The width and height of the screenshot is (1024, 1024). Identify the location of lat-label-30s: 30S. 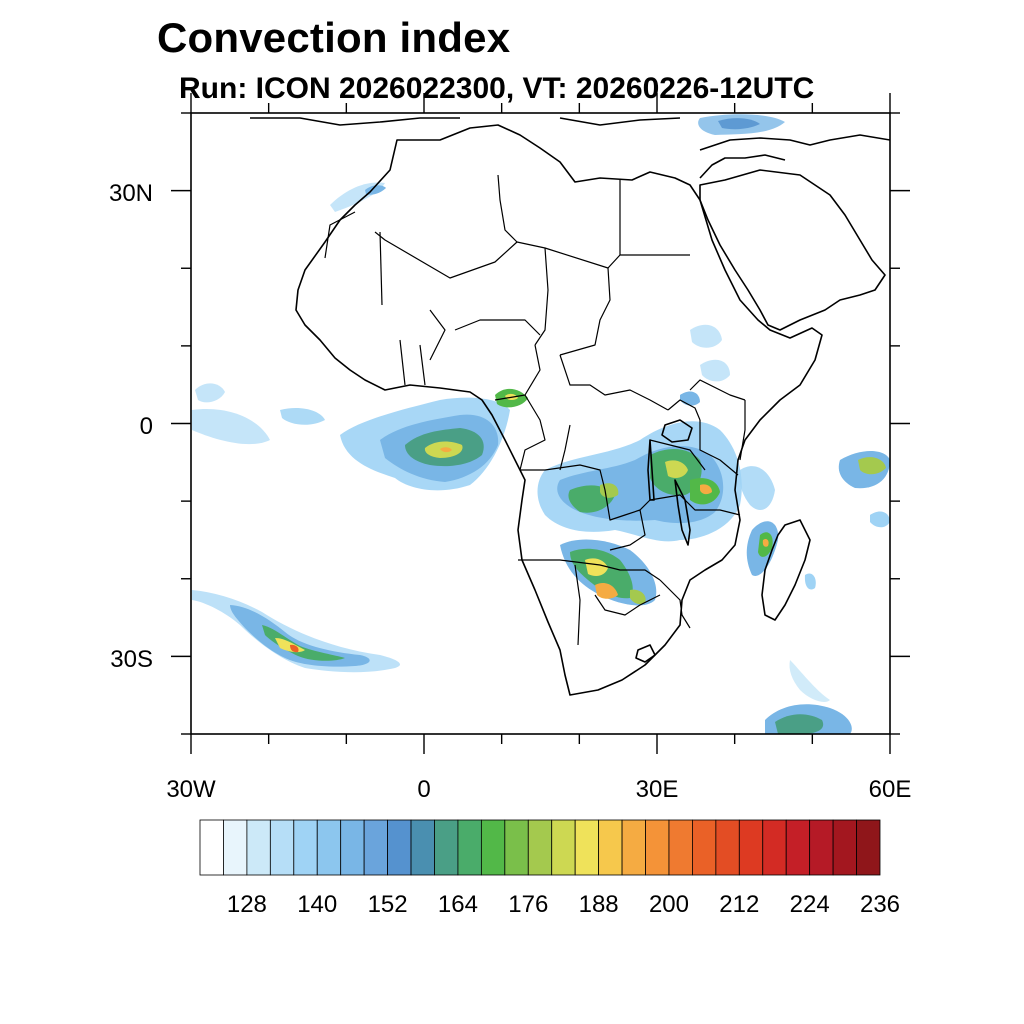
(131, 659).